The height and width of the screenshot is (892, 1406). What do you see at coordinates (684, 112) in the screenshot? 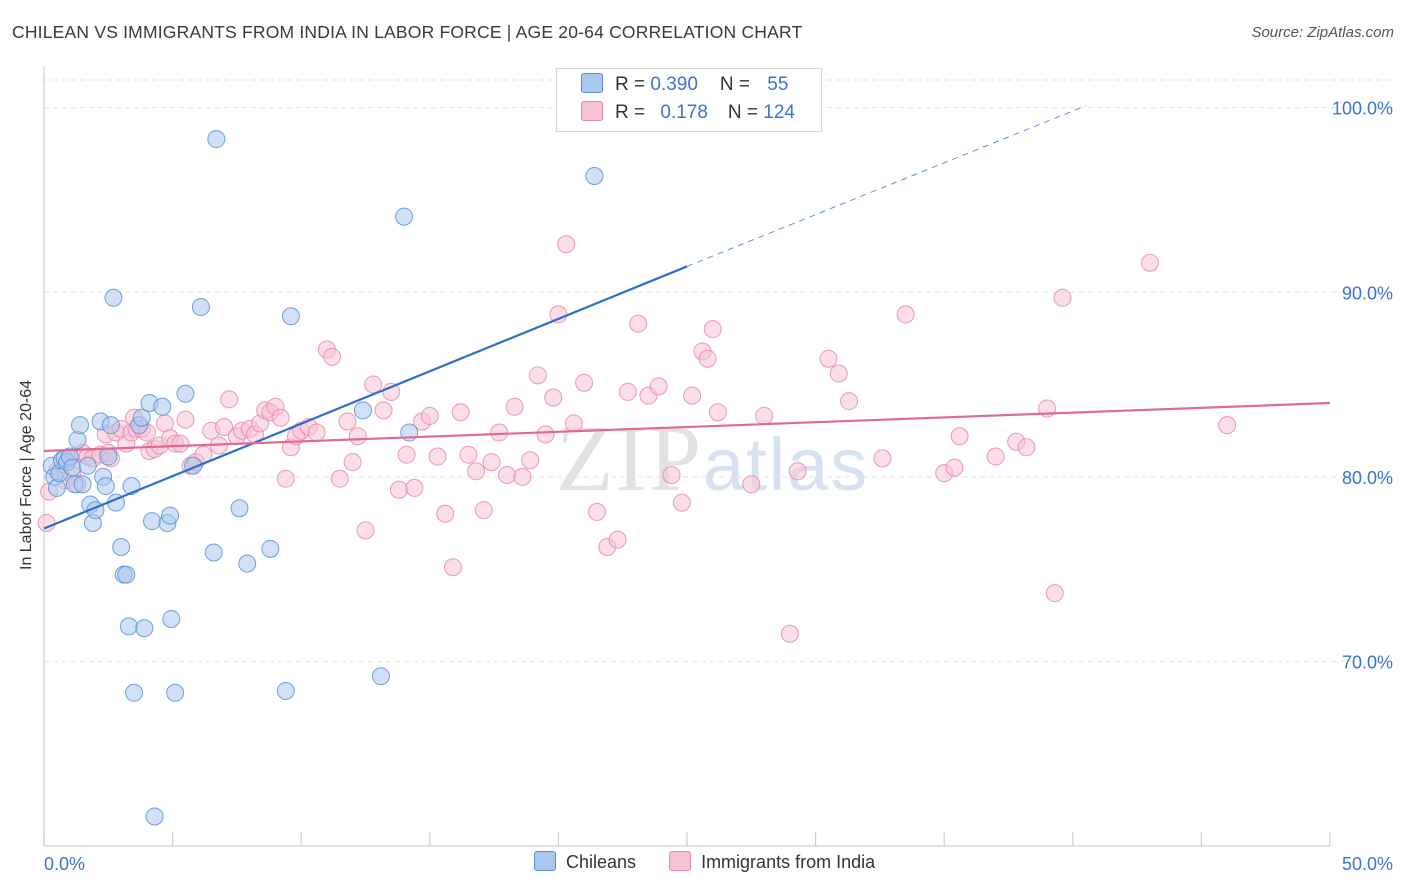
I see `r-value: 0.178` at bounding box center [684, 112].